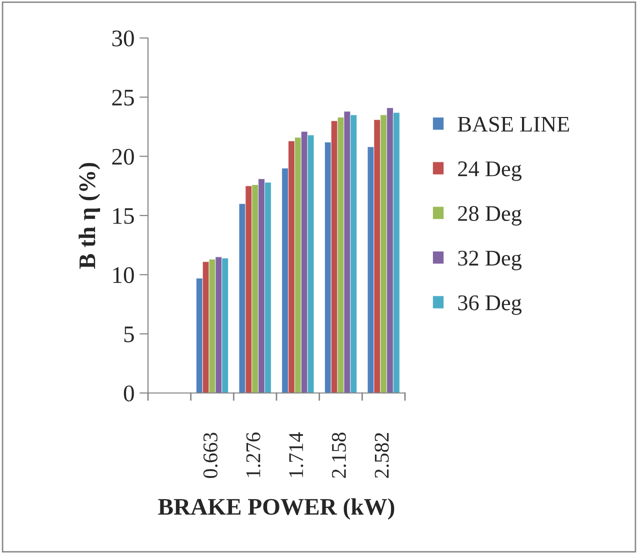 This screenshot has height=554, width=638. Describe the element at coordinates (490, 305) in the screenshot. I see `legend-label: 36 Deg` at that location.